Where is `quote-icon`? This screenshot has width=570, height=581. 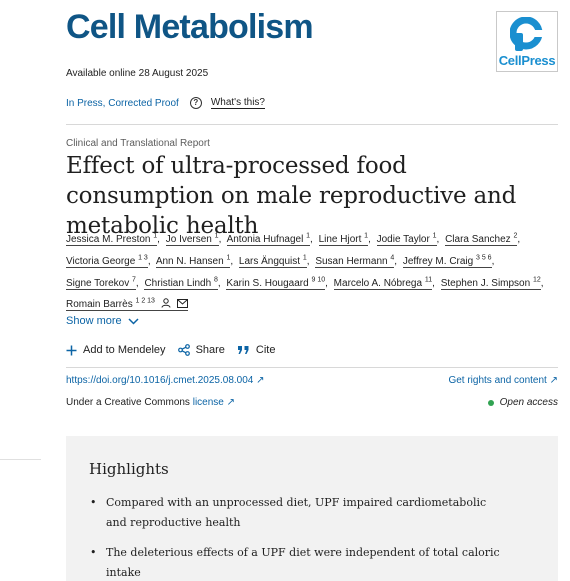
quote-icon is located at coordinates (243, 350).